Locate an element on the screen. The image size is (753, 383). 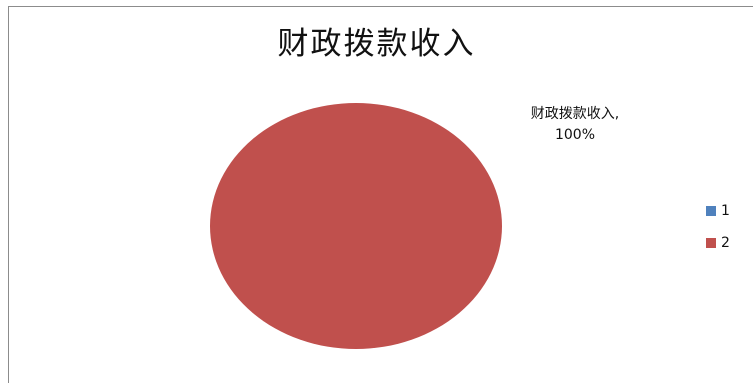
legend-item-2: 2 is located at coordinates (718, 243).